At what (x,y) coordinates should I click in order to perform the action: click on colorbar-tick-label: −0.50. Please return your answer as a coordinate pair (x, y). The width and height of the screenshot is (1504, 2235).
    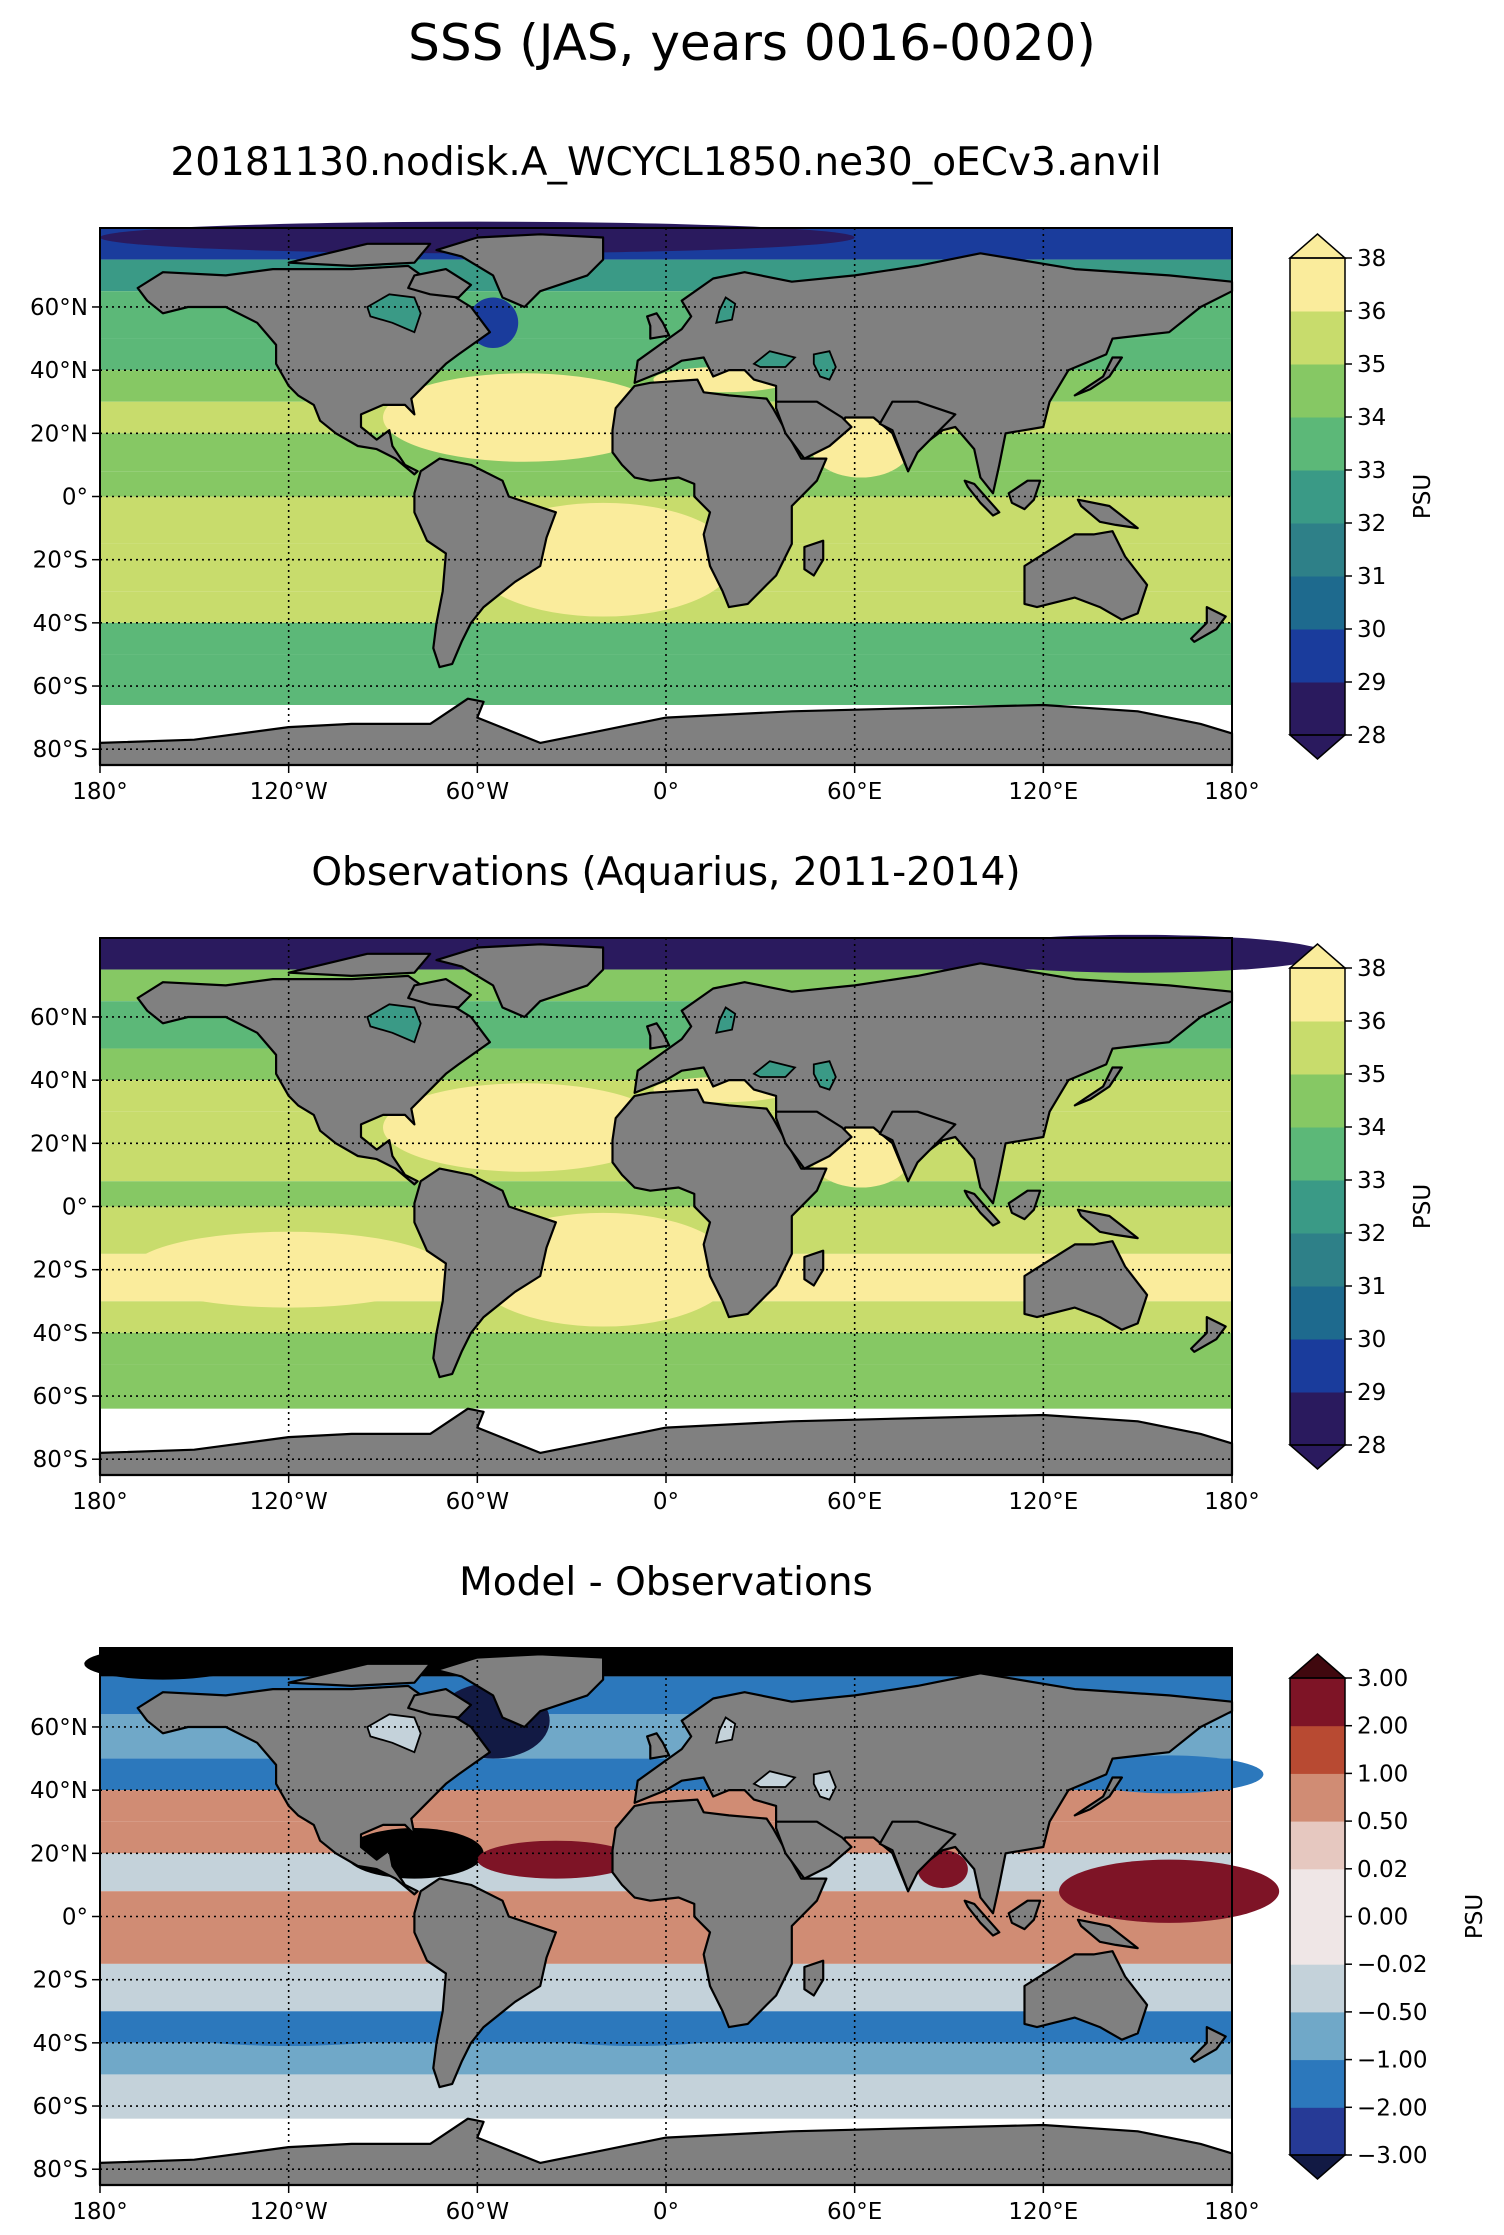
    Looking at the image, I should click on (1392, 2013).